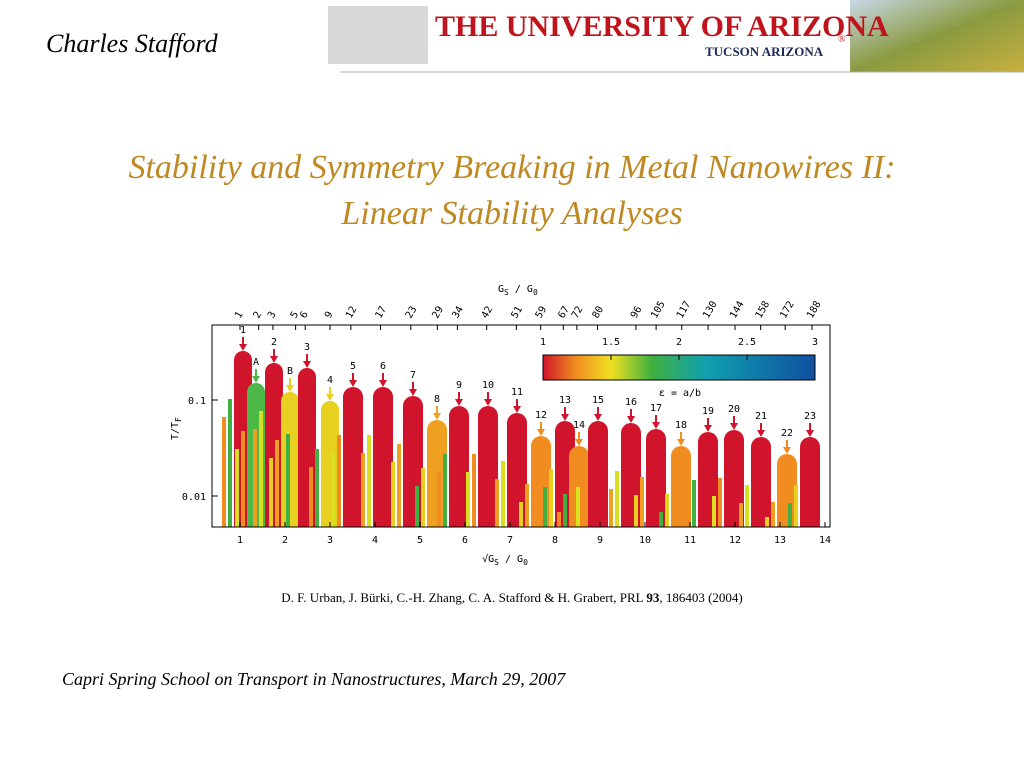 Image resolution: width=1024 pixels, height=773 pixels. What do you see at coordinates (579, 425) in the screenshot?
I see `arrow-label: 14` at bounding box center [579, 425].